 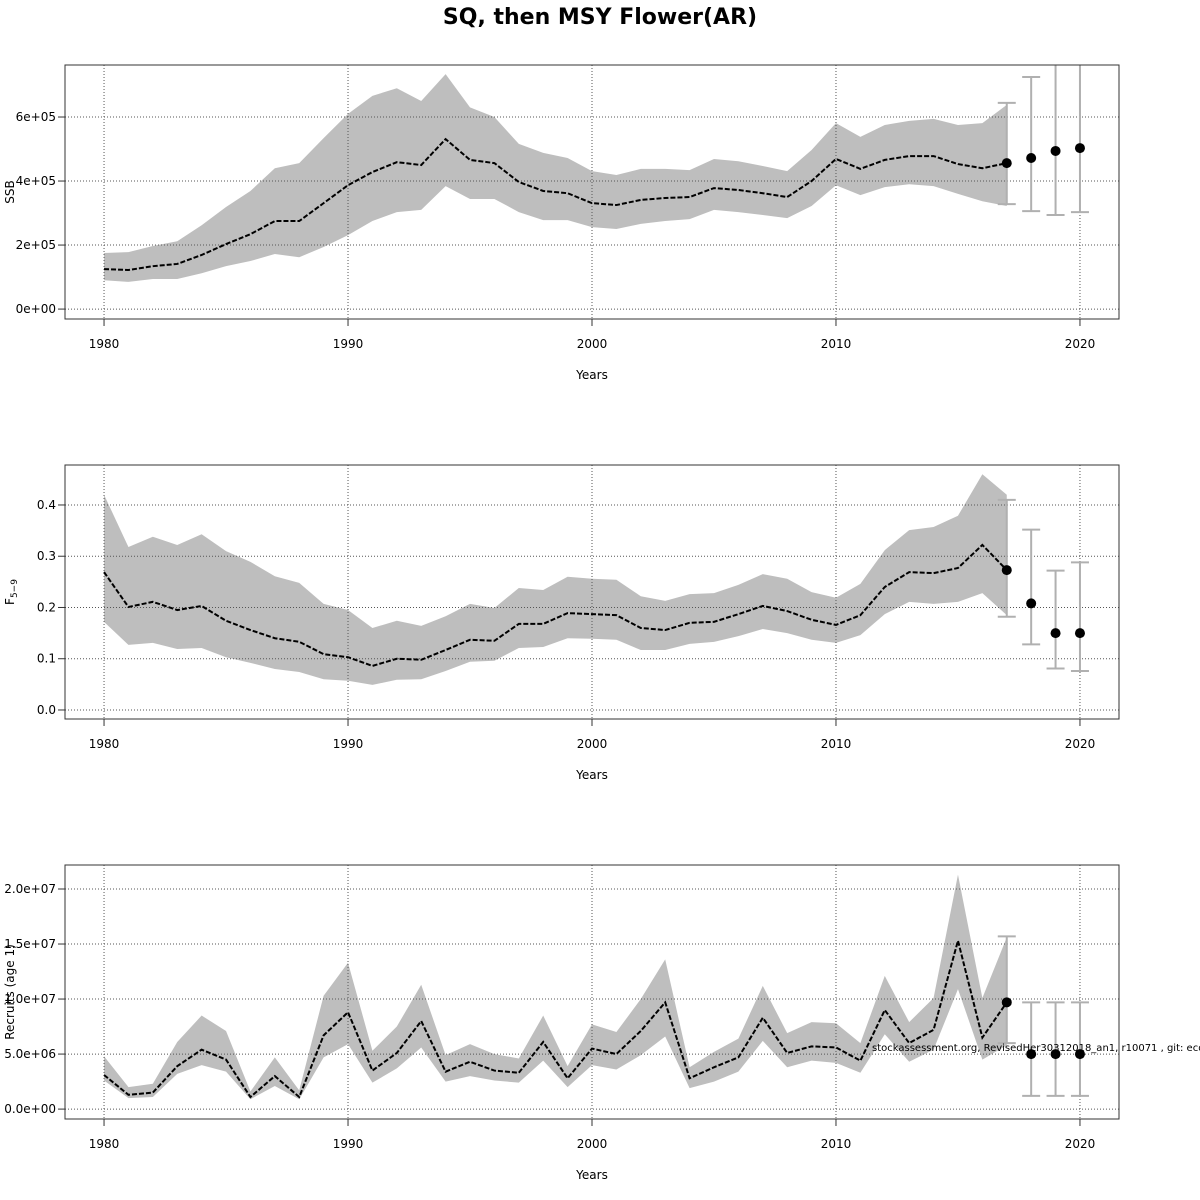 What do you see at coordinates (30, 889) in the screenshot?
I see `y-tick-label: 2.0e+07` at bounding box center [30, 889].